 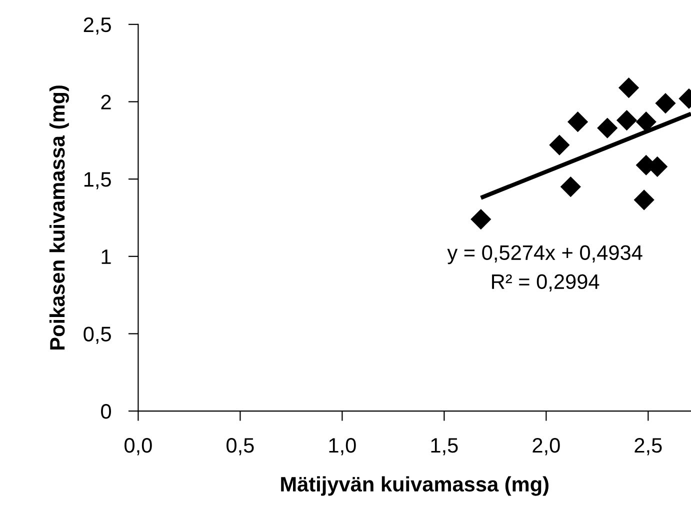 What do you see at coordinates (342, 447) in the screenshot?
I see `x-tick-label: 1,0` at bounding box center [342, 447].